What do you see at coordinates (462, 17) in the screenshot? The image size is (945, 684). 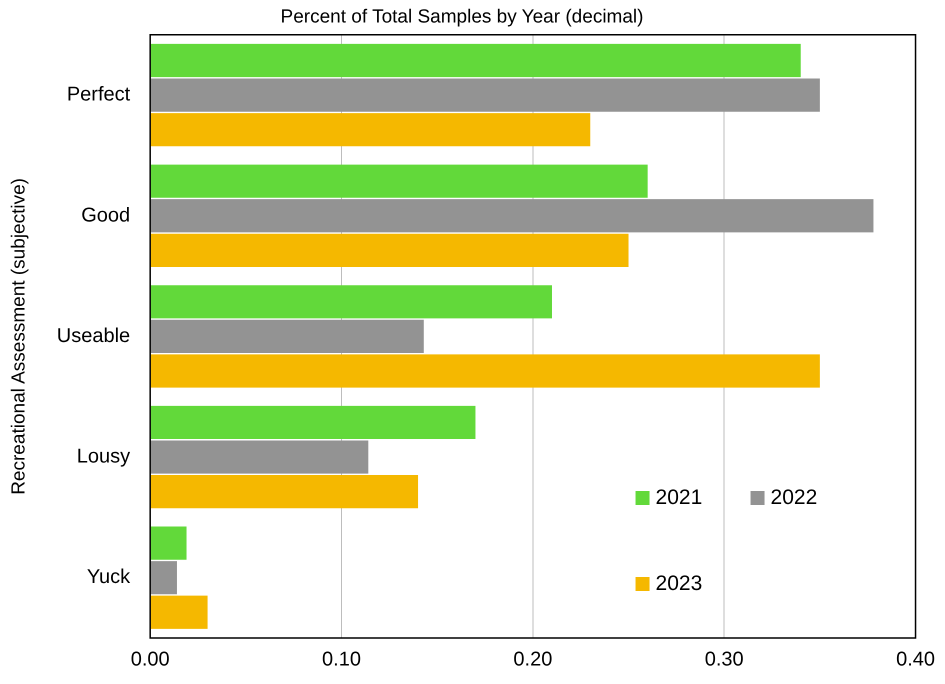 I see `chart-title: Percent of Total Samples by Year (decimal)` at bounding box center [462, 17].